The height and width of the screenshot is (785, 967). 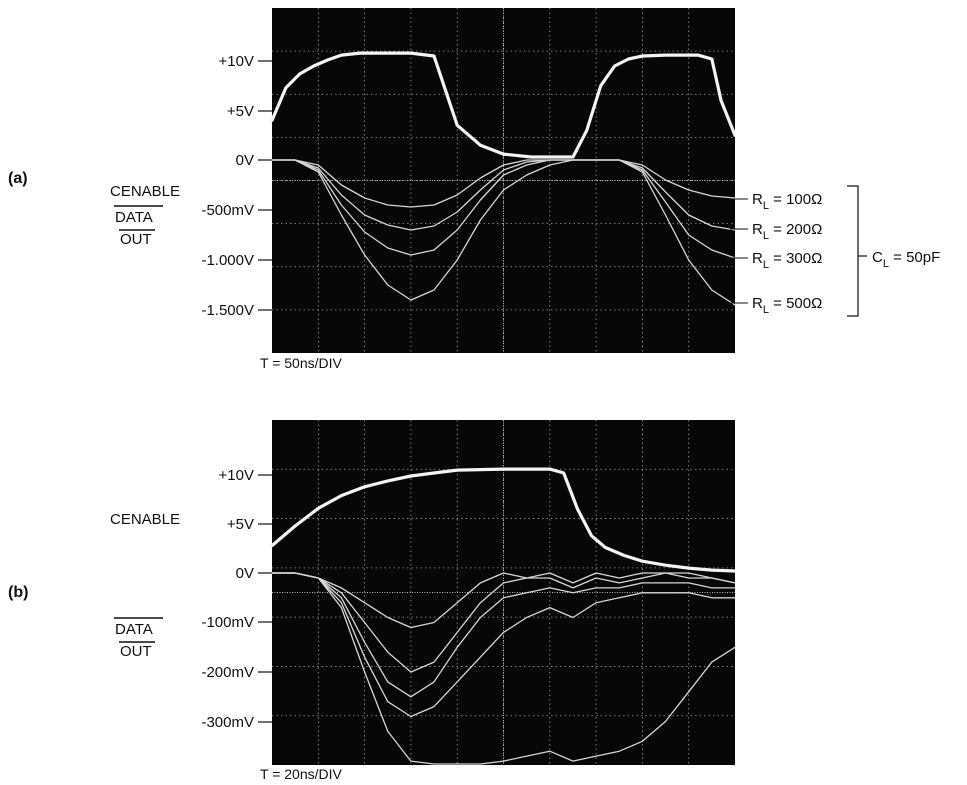 What do you see at coordinates (301, 774) in the screenshot?
I see `time-base-b: T = 20ns/DIV` at bounding box center [301, 774].